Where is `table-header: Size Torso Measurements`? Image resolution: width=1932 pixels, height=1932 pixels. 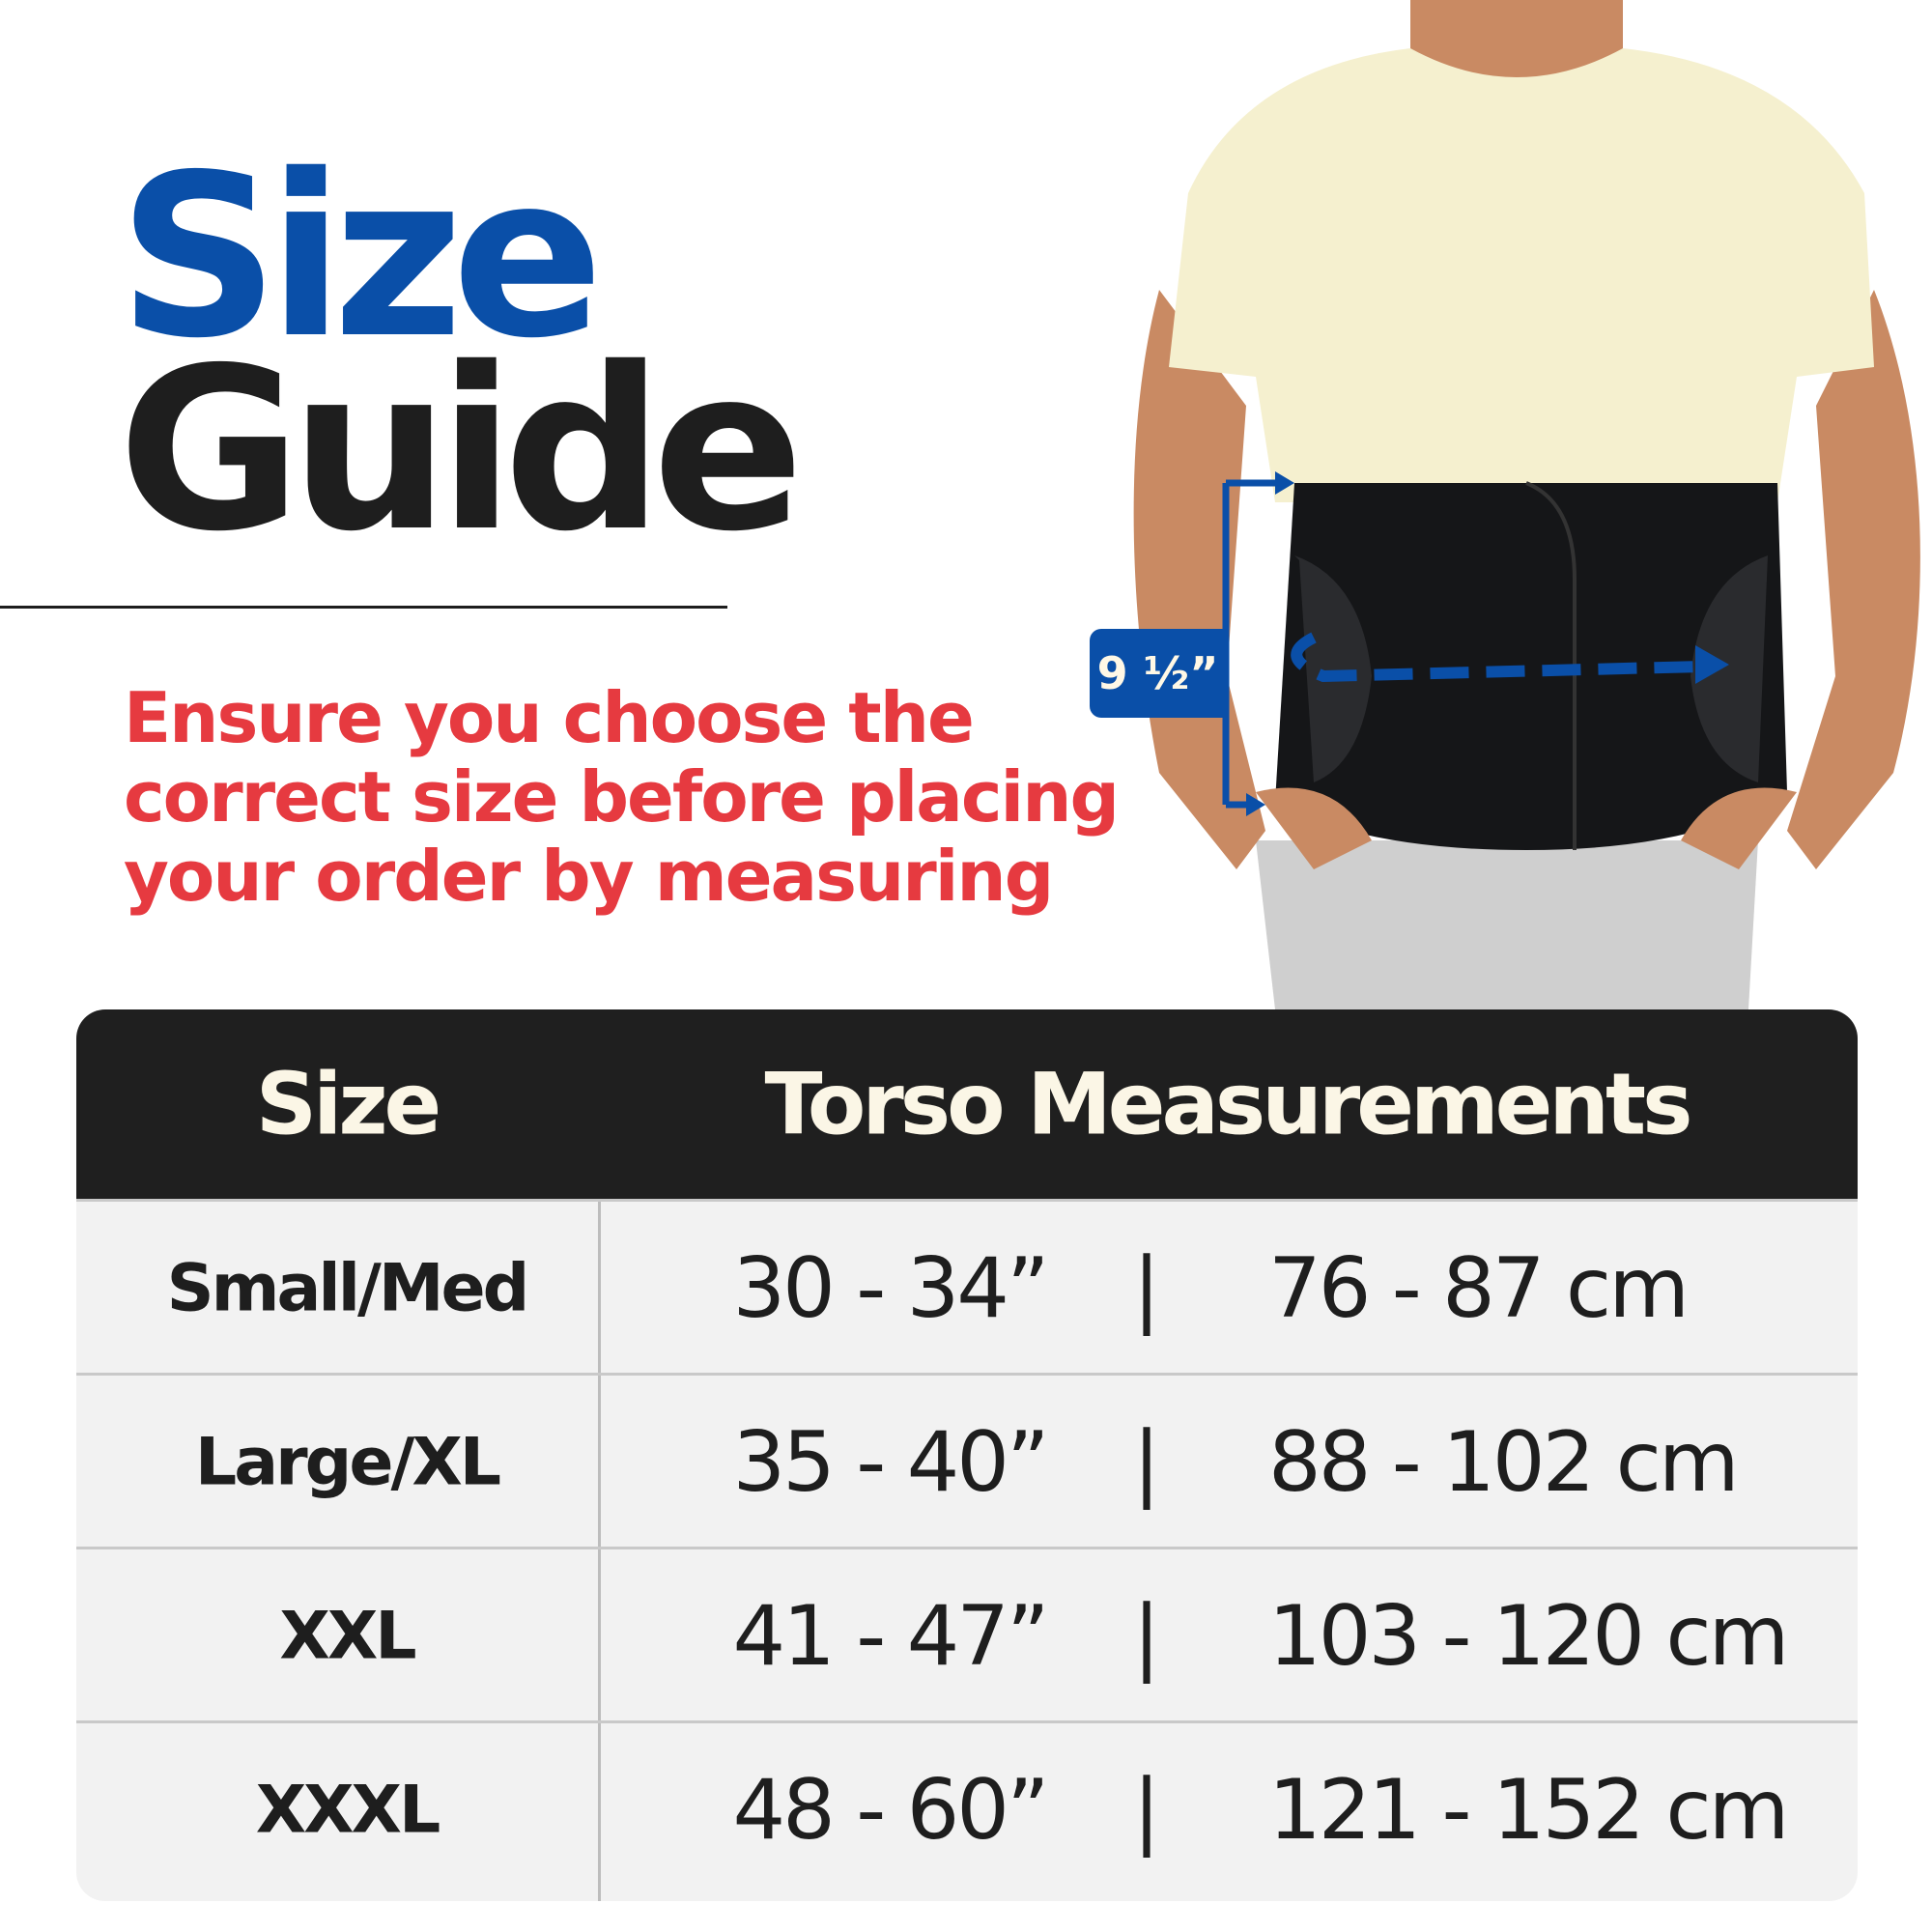
table-header: Size Torso Measurements is located at coordinates (967, 1104).